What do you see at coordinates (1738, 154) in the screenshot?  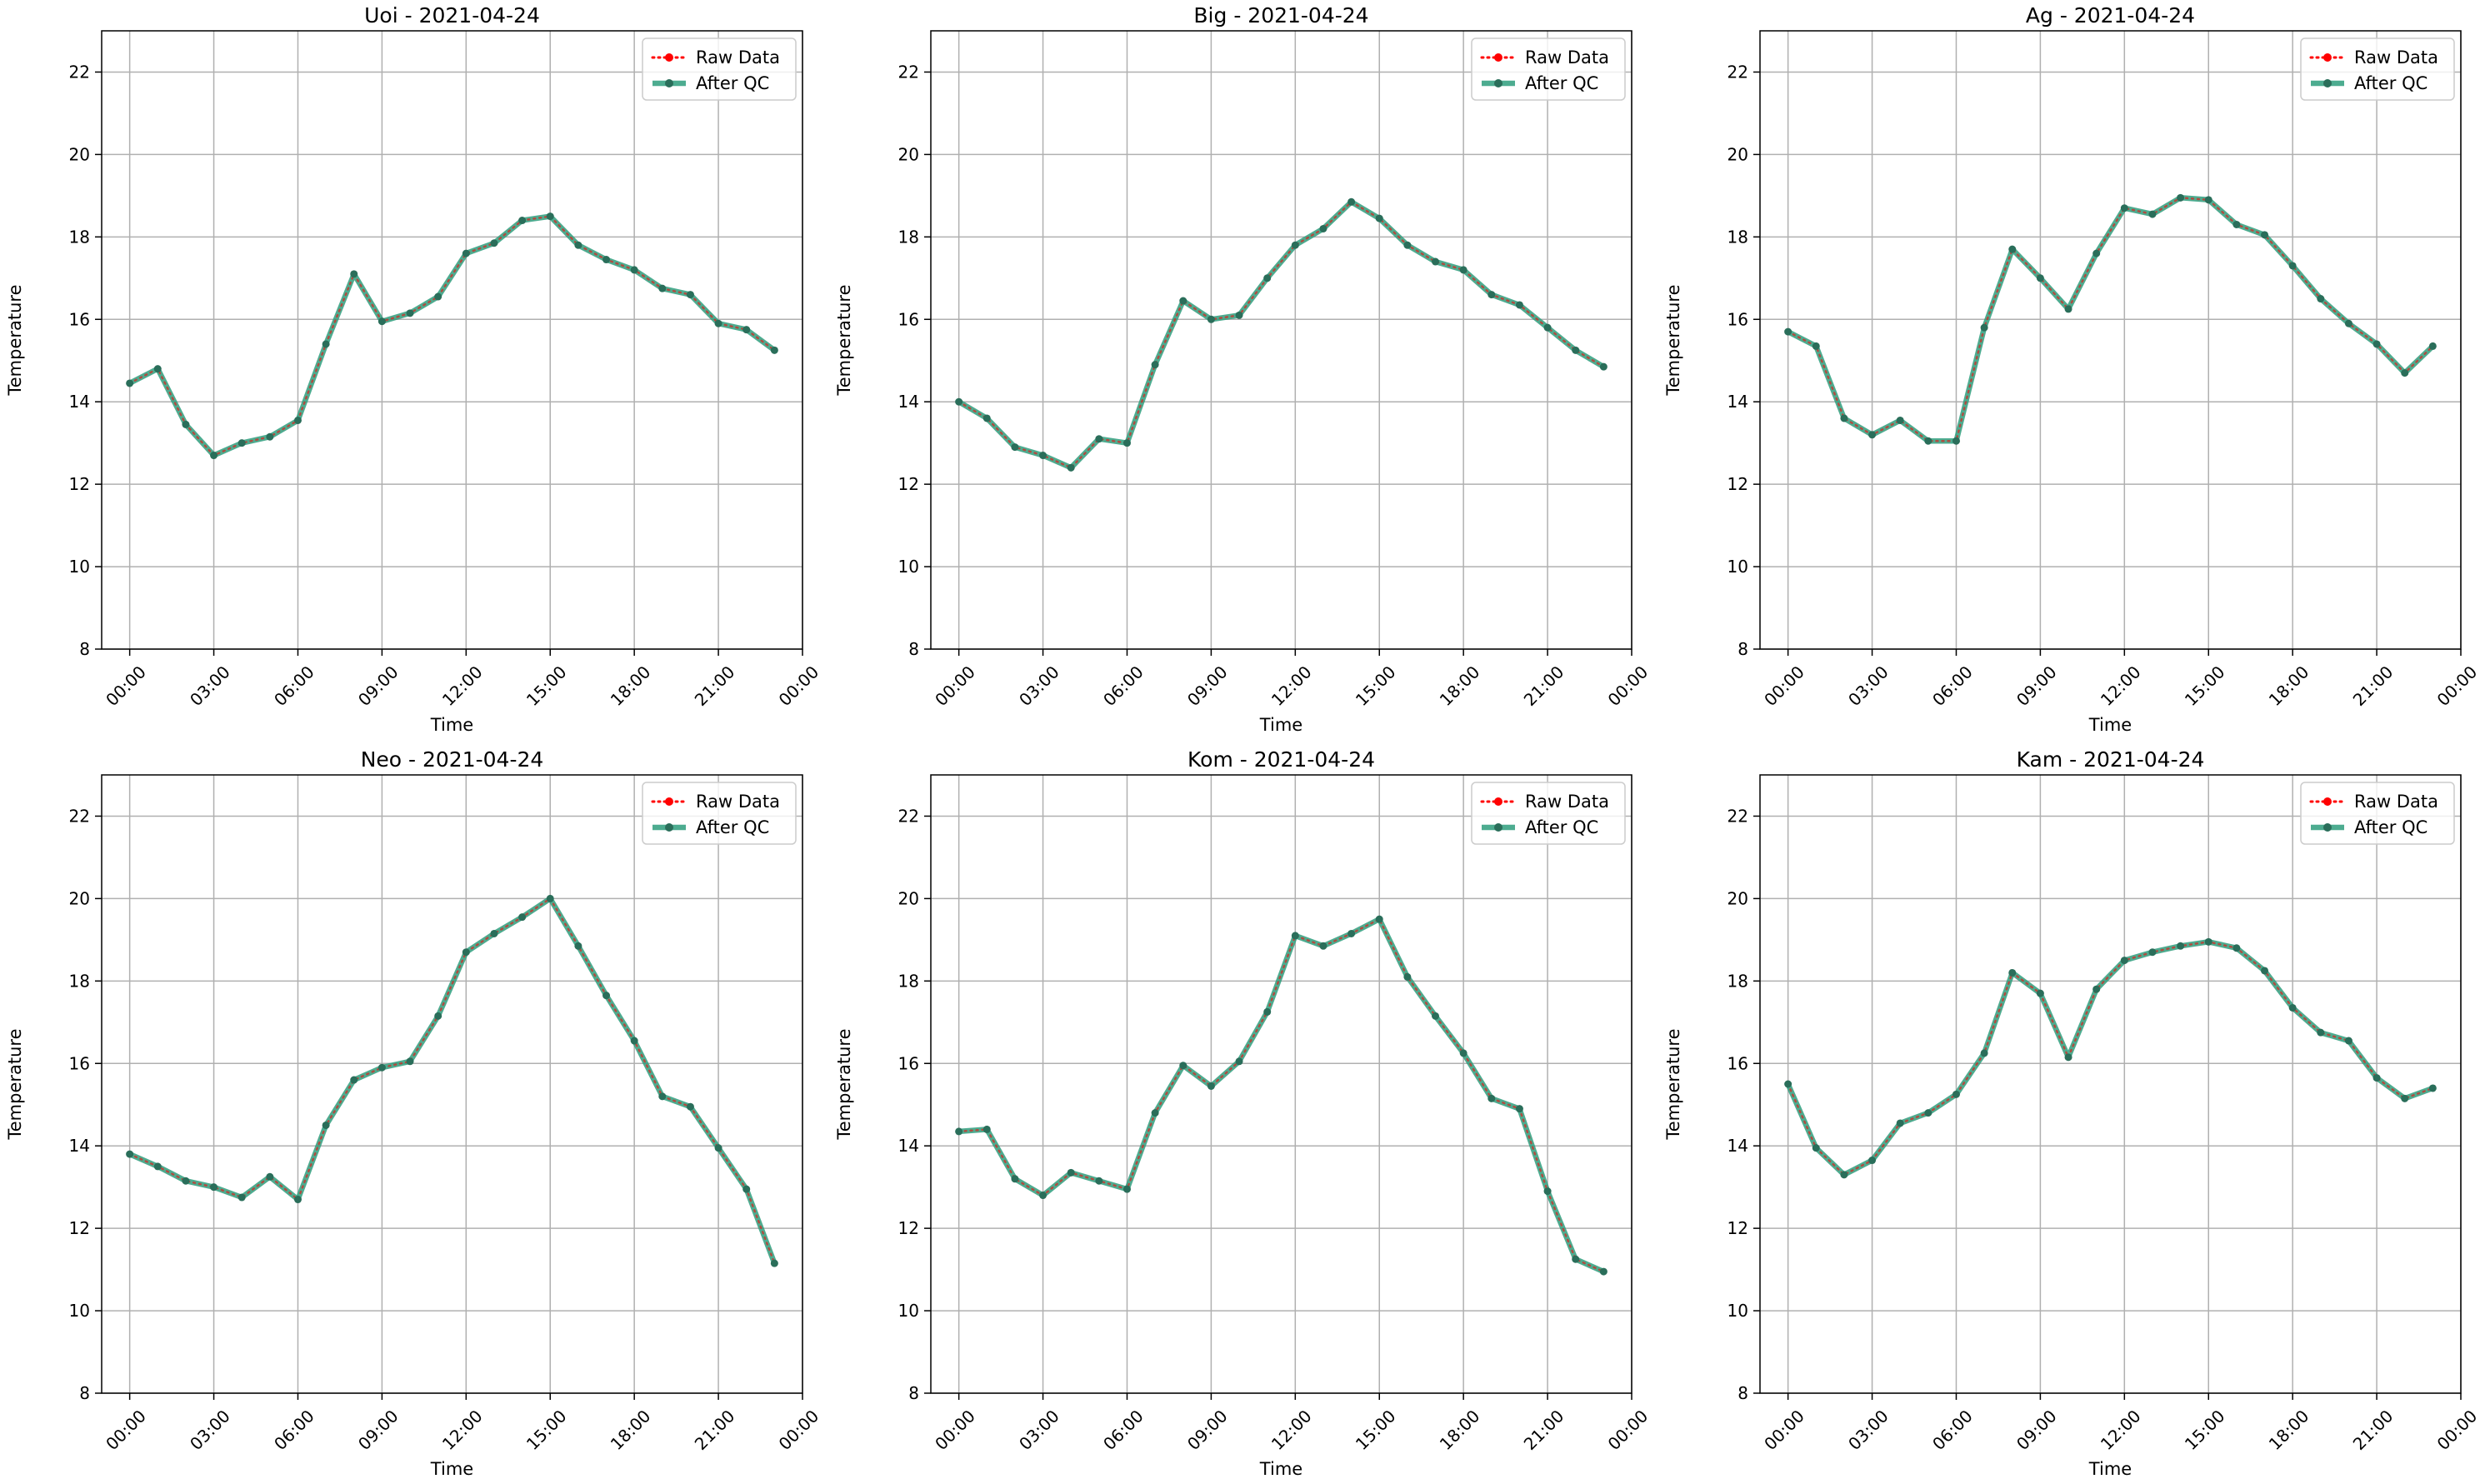 I see `y-tick-label: 20` at bounding box center [1738, 154].